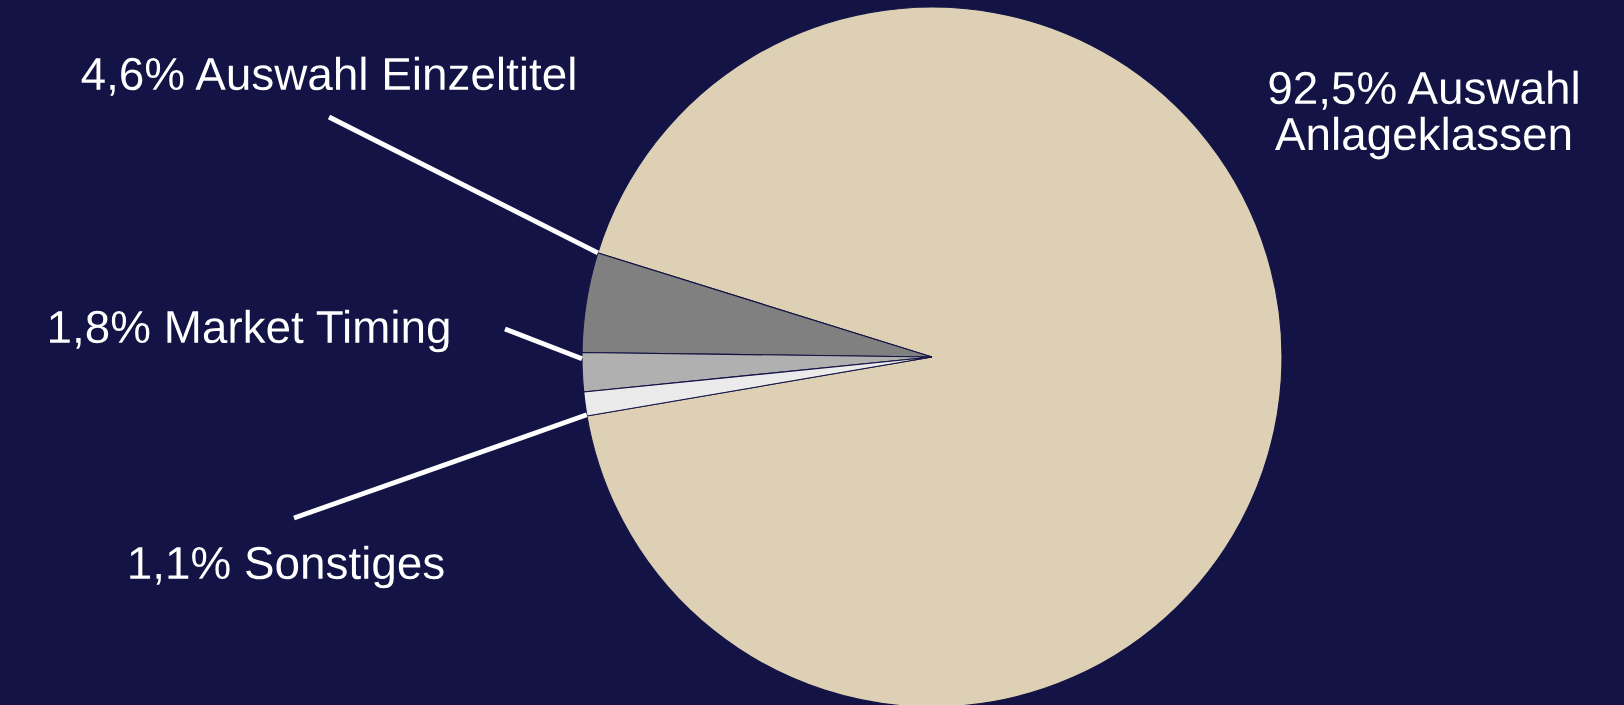 The image size is (1624, 705). I want to click on slice-label: 4,6% Auswahl Einzeltitel, so click(328, 76).